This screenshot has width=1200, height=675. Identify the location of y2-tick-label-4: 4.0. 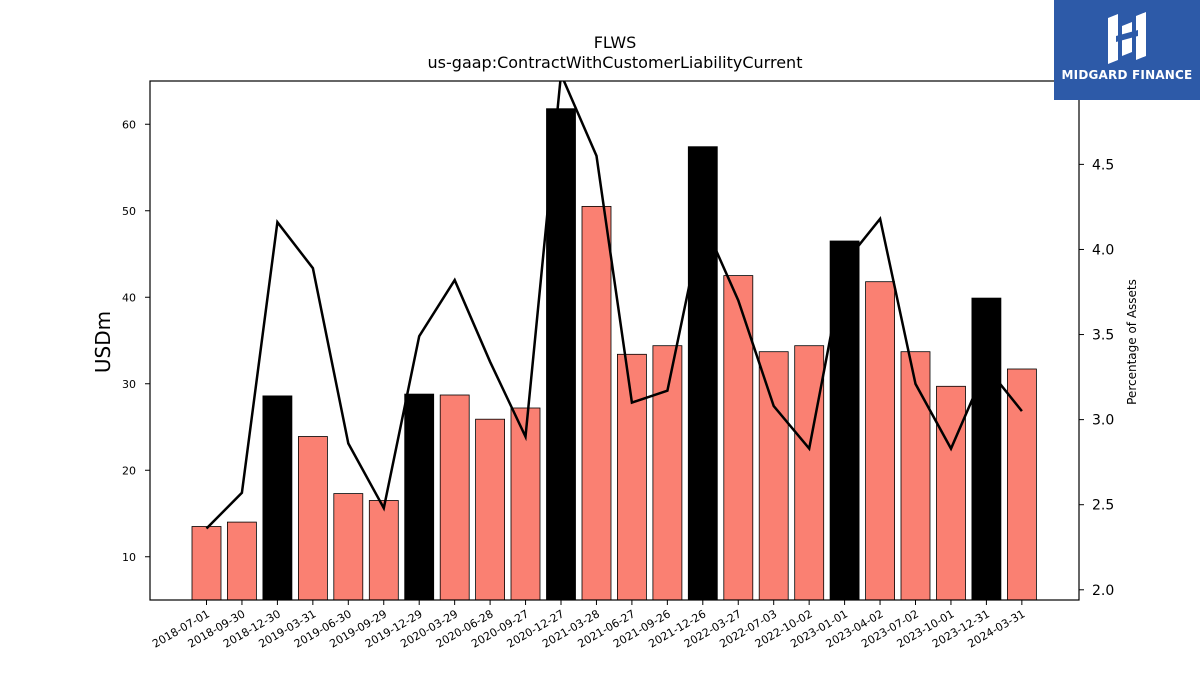
(1103, 250).